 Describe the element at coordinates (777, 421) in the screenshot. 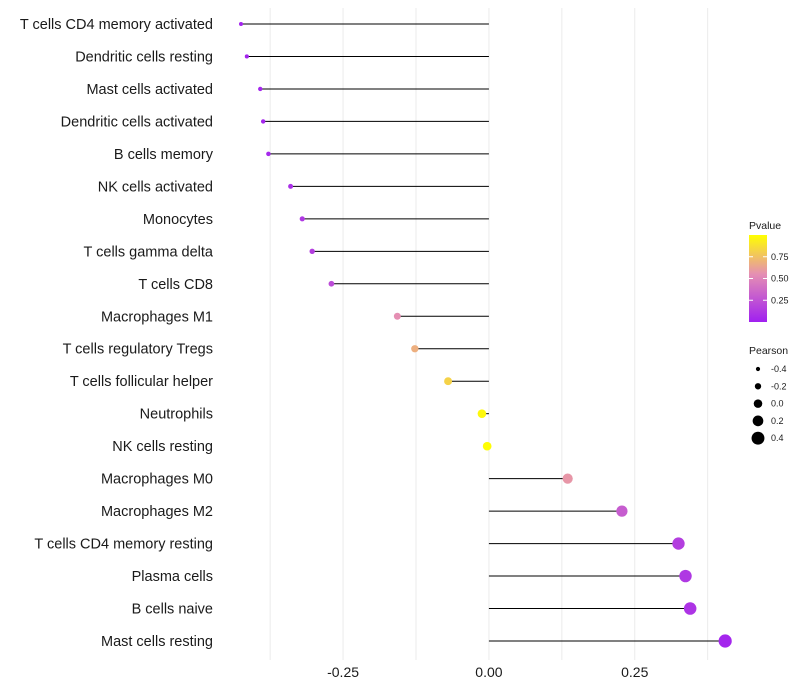

I see `size-key-label: 0.2` at that location.